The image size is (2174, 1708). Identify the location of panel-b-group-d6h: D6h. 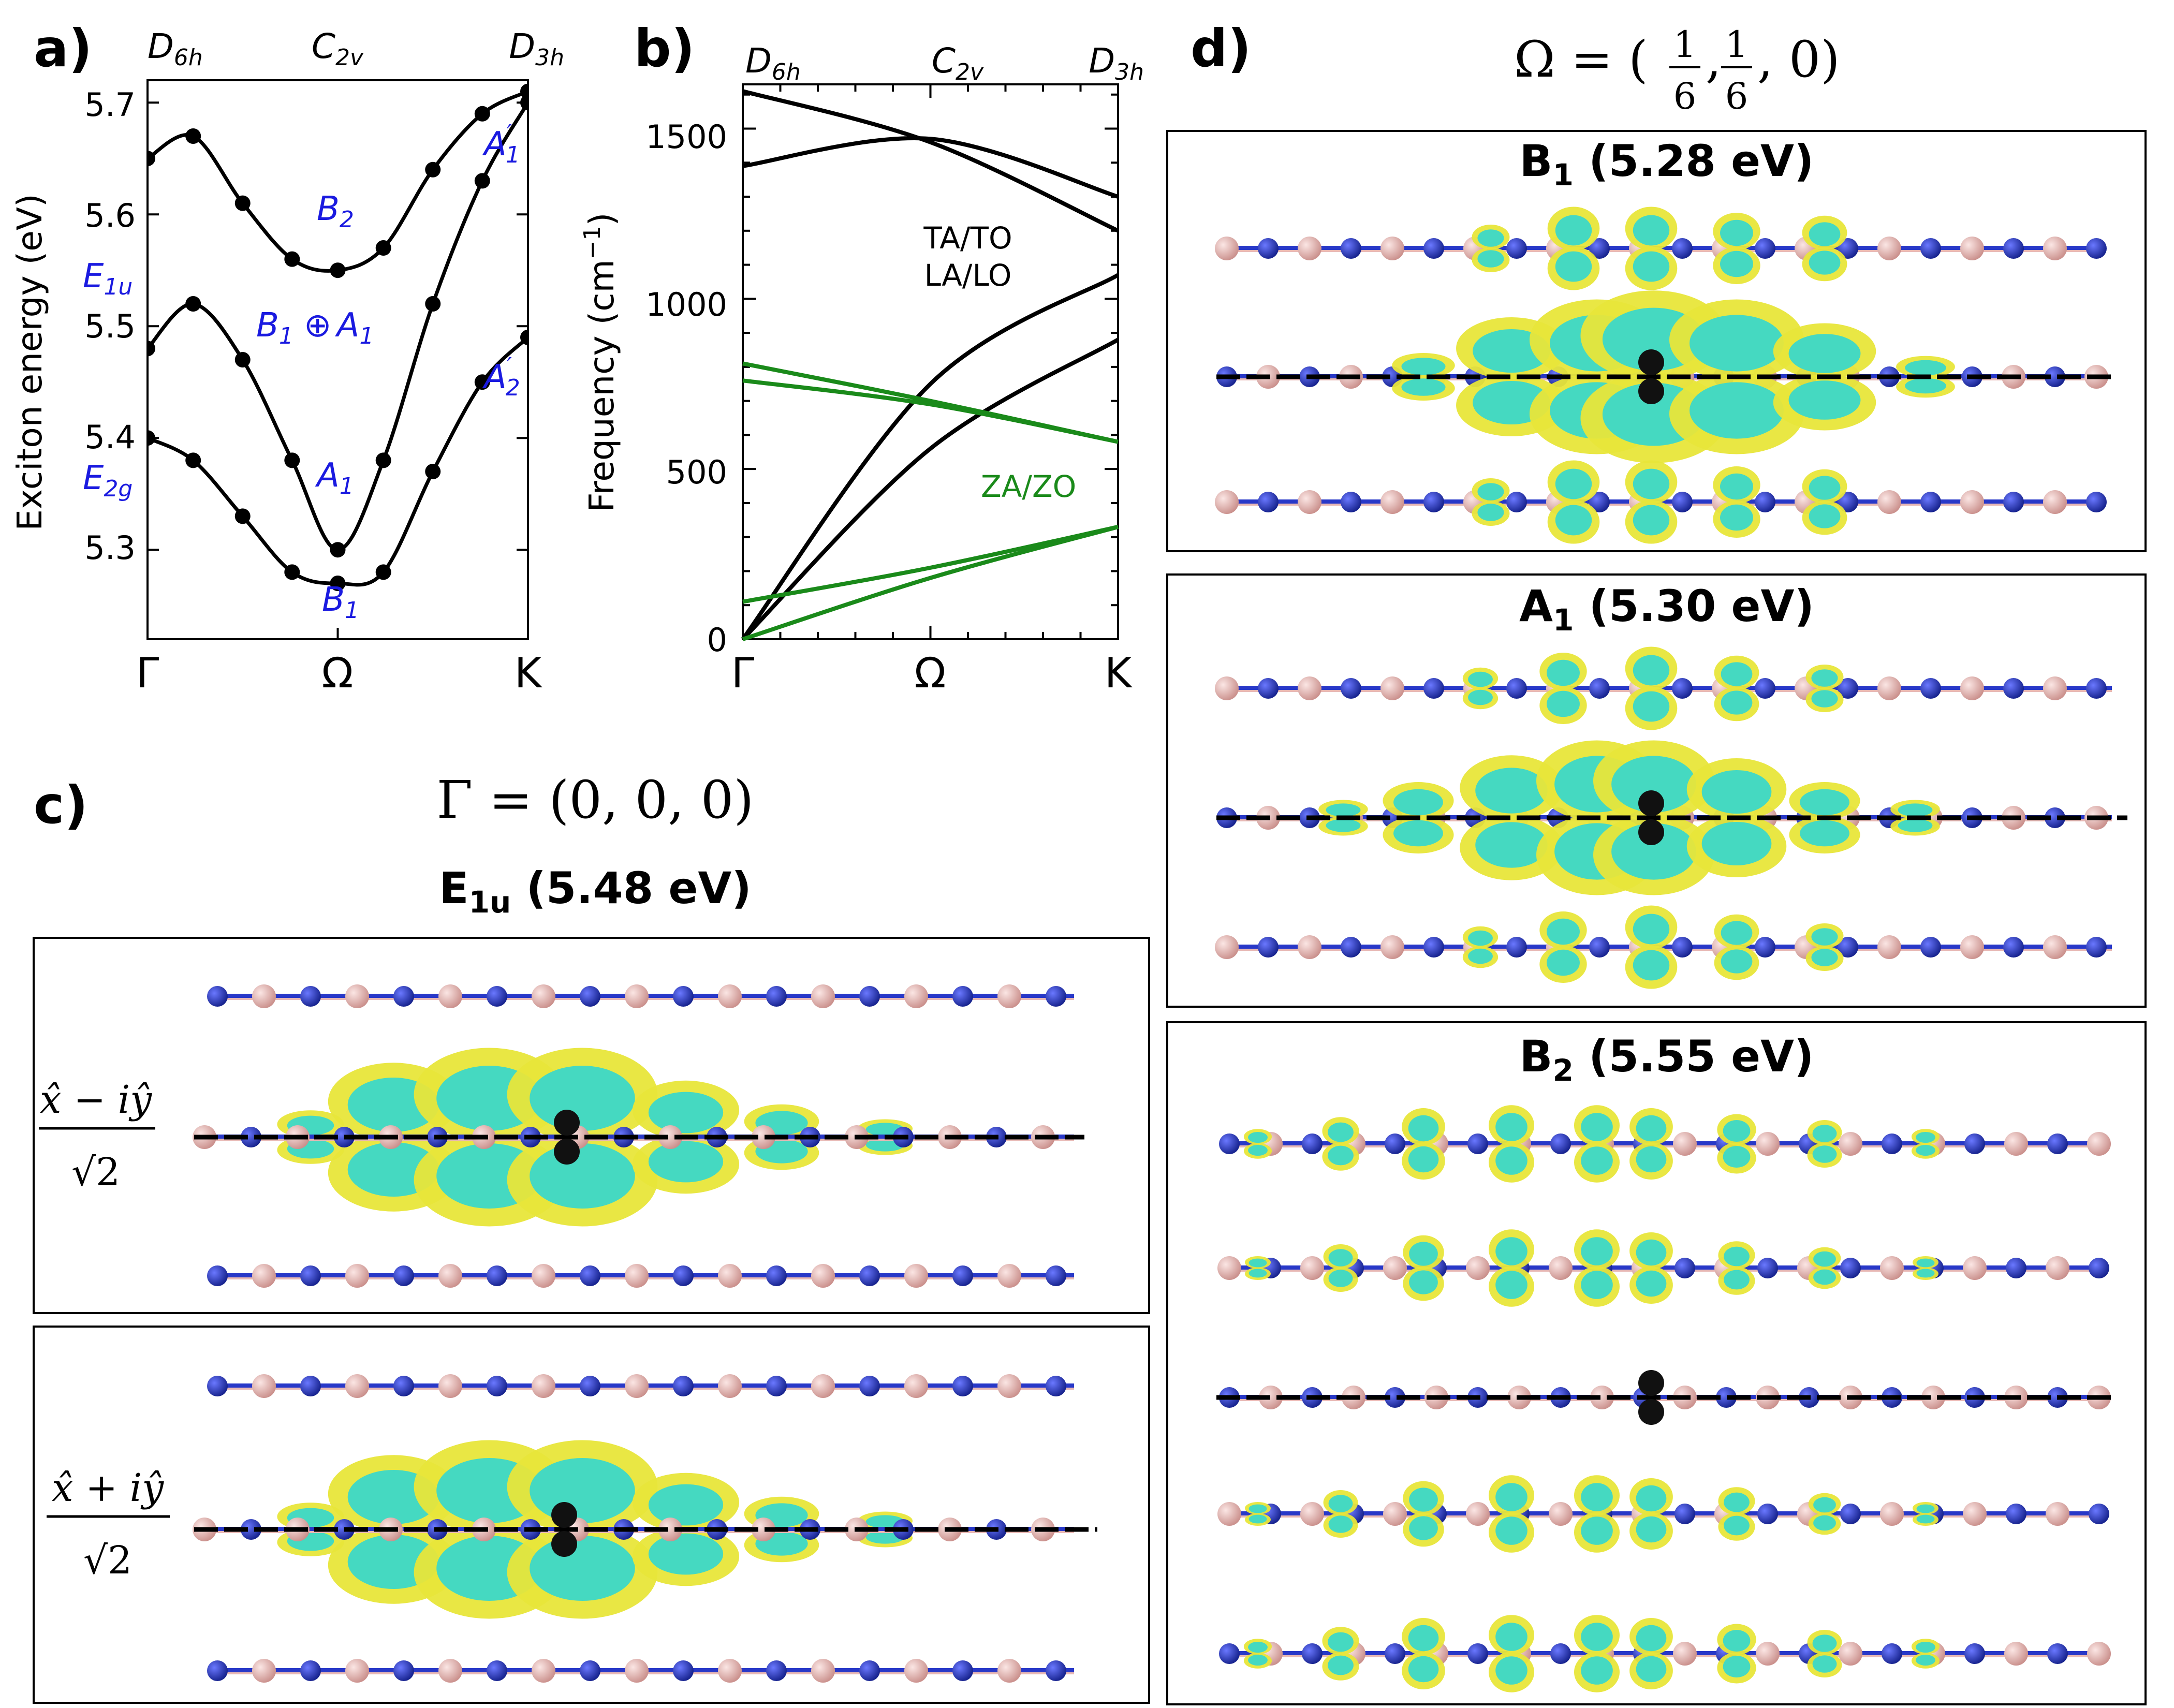
(773, 63).